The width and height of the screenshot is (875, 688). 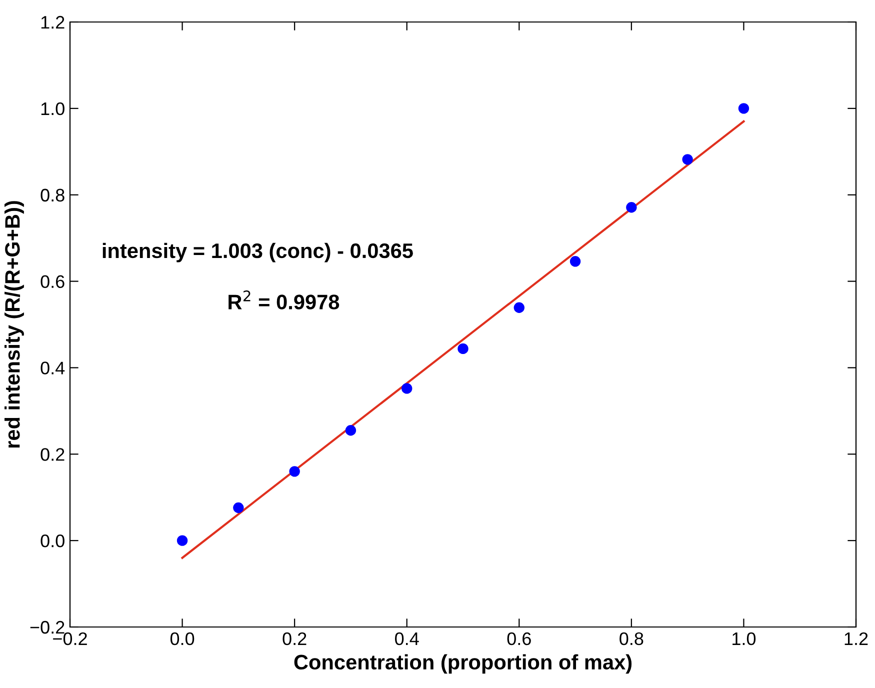 What do you see at coordinates (856, 638) in the screenshot?
I see `x-tick-label: 1.2` at bounding box center [856, 638].